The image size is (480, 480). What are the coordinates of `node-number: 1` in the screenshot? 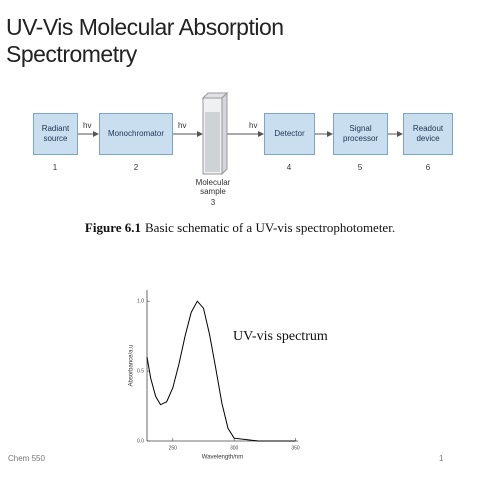 It's located at (55, 167).